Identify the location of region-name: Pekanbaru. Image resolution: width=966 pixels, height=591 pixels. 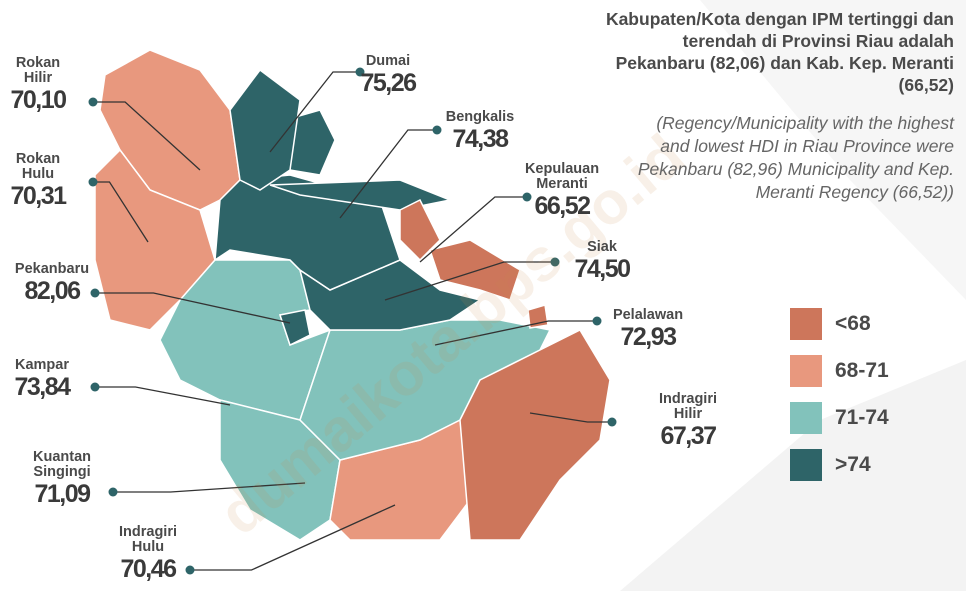
(52, 269).